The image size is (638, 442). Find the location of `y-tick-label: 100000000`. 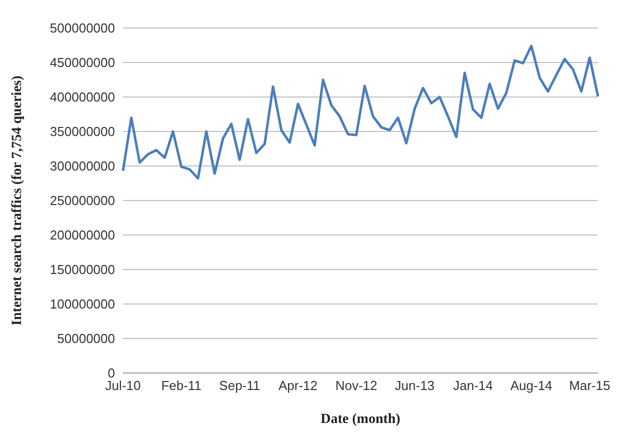

y-tick-label: 100000000 is located at coordinates (82, 304).